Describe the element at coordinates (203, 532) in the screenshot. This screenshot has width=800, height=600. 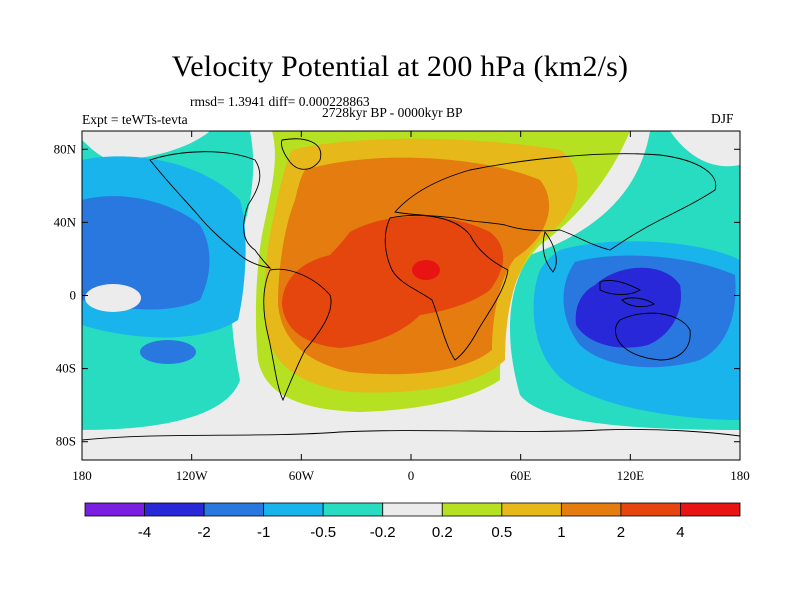
I see `colorbar-label: -2` at that location.